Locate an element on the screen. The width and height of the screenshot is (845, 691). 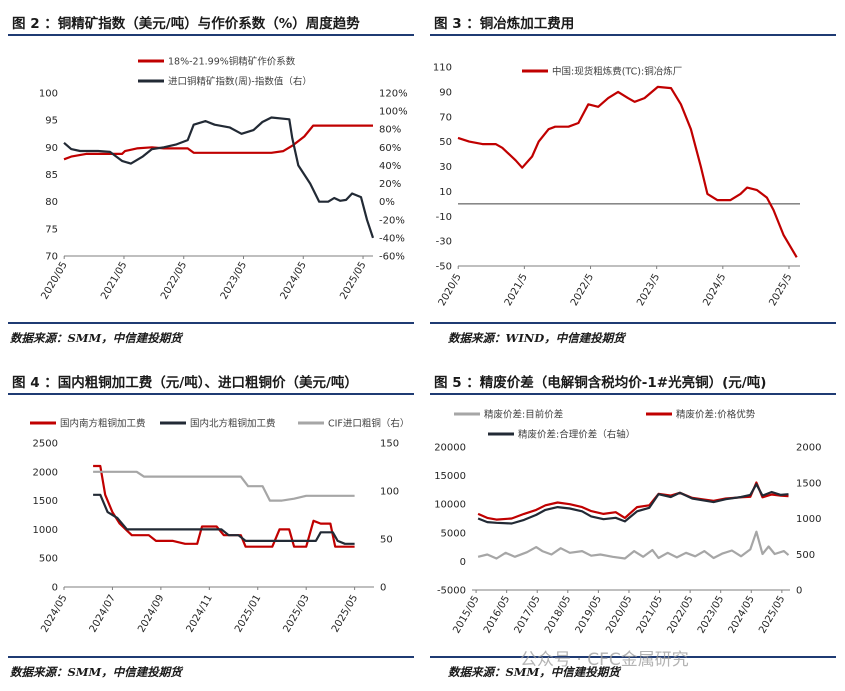
chart-1-source-text: SMM，中信建投期货 is located at coordinates (124, 338).